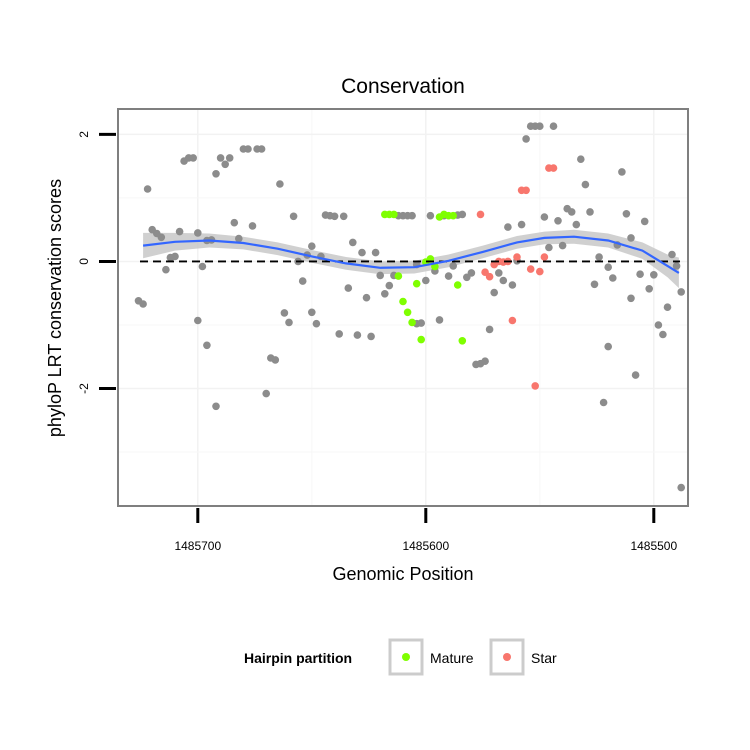 Image resolution: width=750 pixels, height=750 pixels. Describe the element at coordinates (96, 262) in the screenshot. I see `y-axis: -2 0 2` at that location.